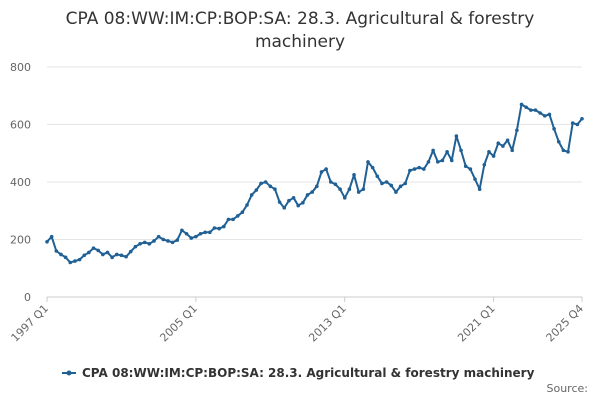 The height and width of the screenshot is (400, 600). What do you see at coordinates (30, 323) in the screenshot?
I see `x-tick-label-1997-Q1: 1997 Q1` at bounding box center [30, 323].